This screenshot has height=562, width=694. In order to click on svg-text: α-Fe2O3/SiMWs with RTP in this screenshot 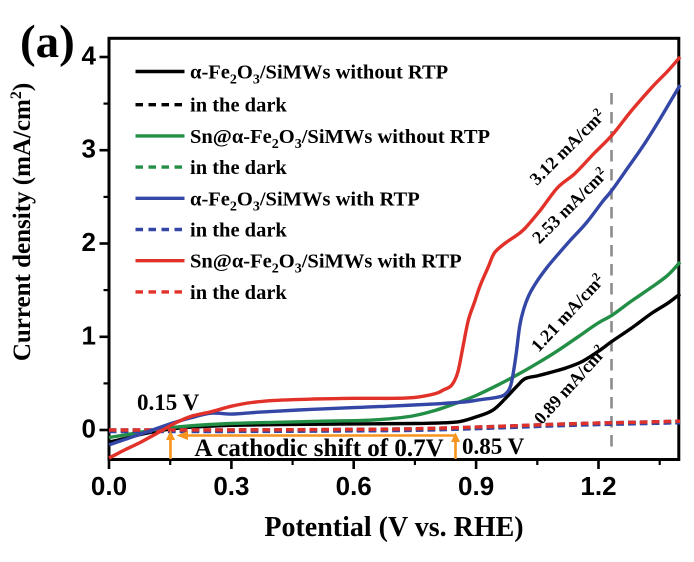, I will do `click(305, 201)`.